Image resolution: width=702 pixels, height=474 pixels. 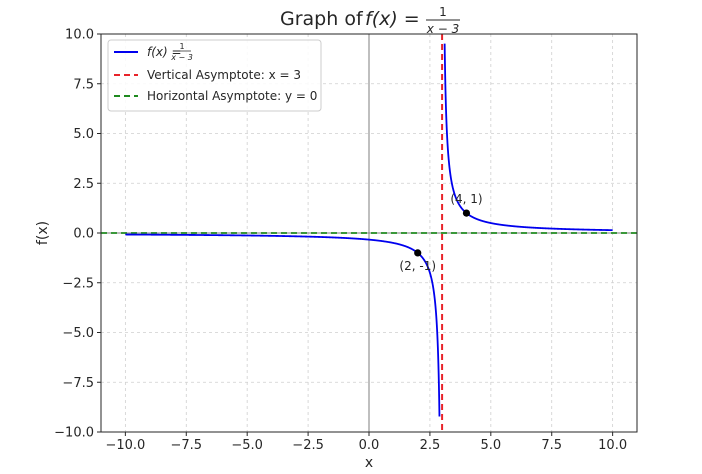 I want to click on legend-label-horizontal-asymptote: Horizontal Asymptote: y = 0, so click(x=232, y=96).